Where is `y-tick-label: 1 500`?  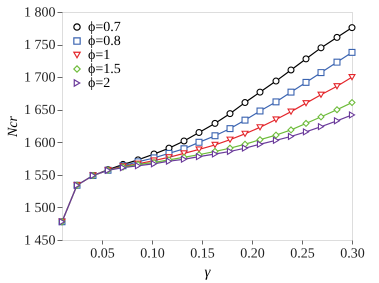 y-tick-label: 1 500 is located at coordinates (40, 208).